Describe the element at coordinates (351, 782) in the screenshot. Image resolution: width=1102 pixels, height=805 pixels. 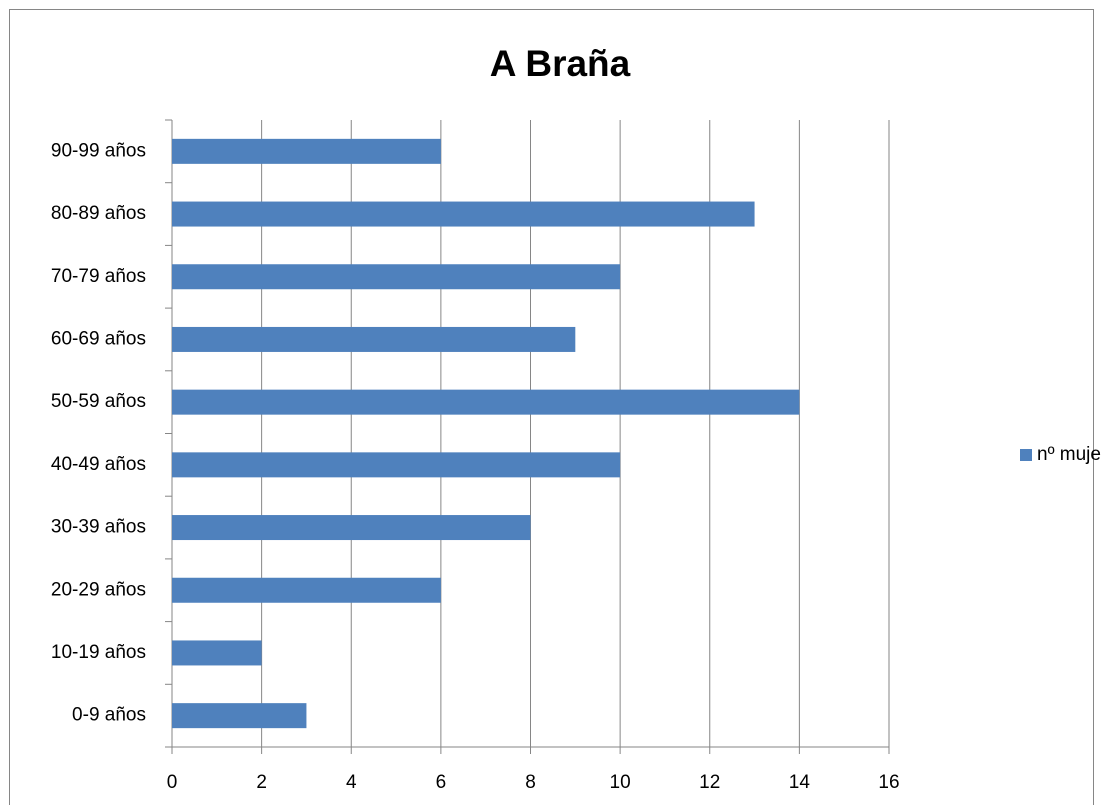
I see `x-tick-label: 4` at that location.